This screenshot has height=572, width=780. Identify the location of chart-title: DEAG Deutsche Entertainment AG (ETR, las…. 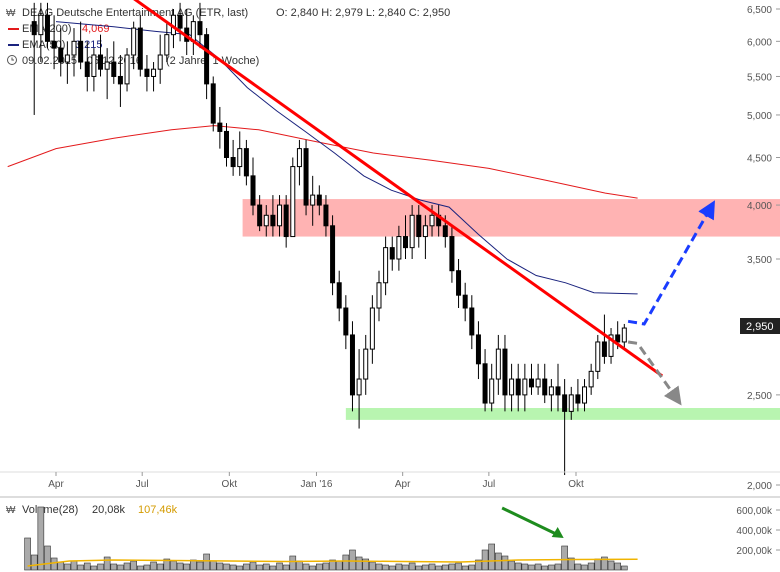
(135, 13).